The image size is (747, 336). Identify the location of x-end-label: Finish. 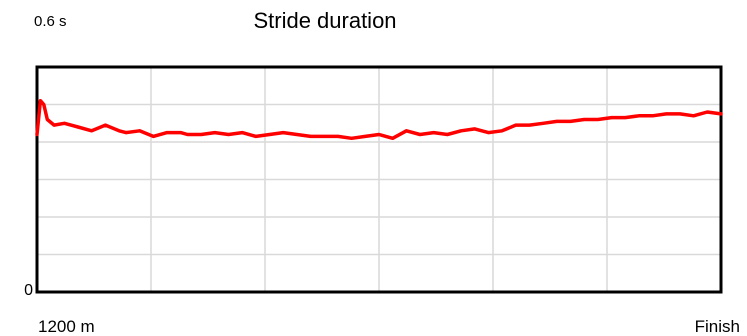
(717, 326).